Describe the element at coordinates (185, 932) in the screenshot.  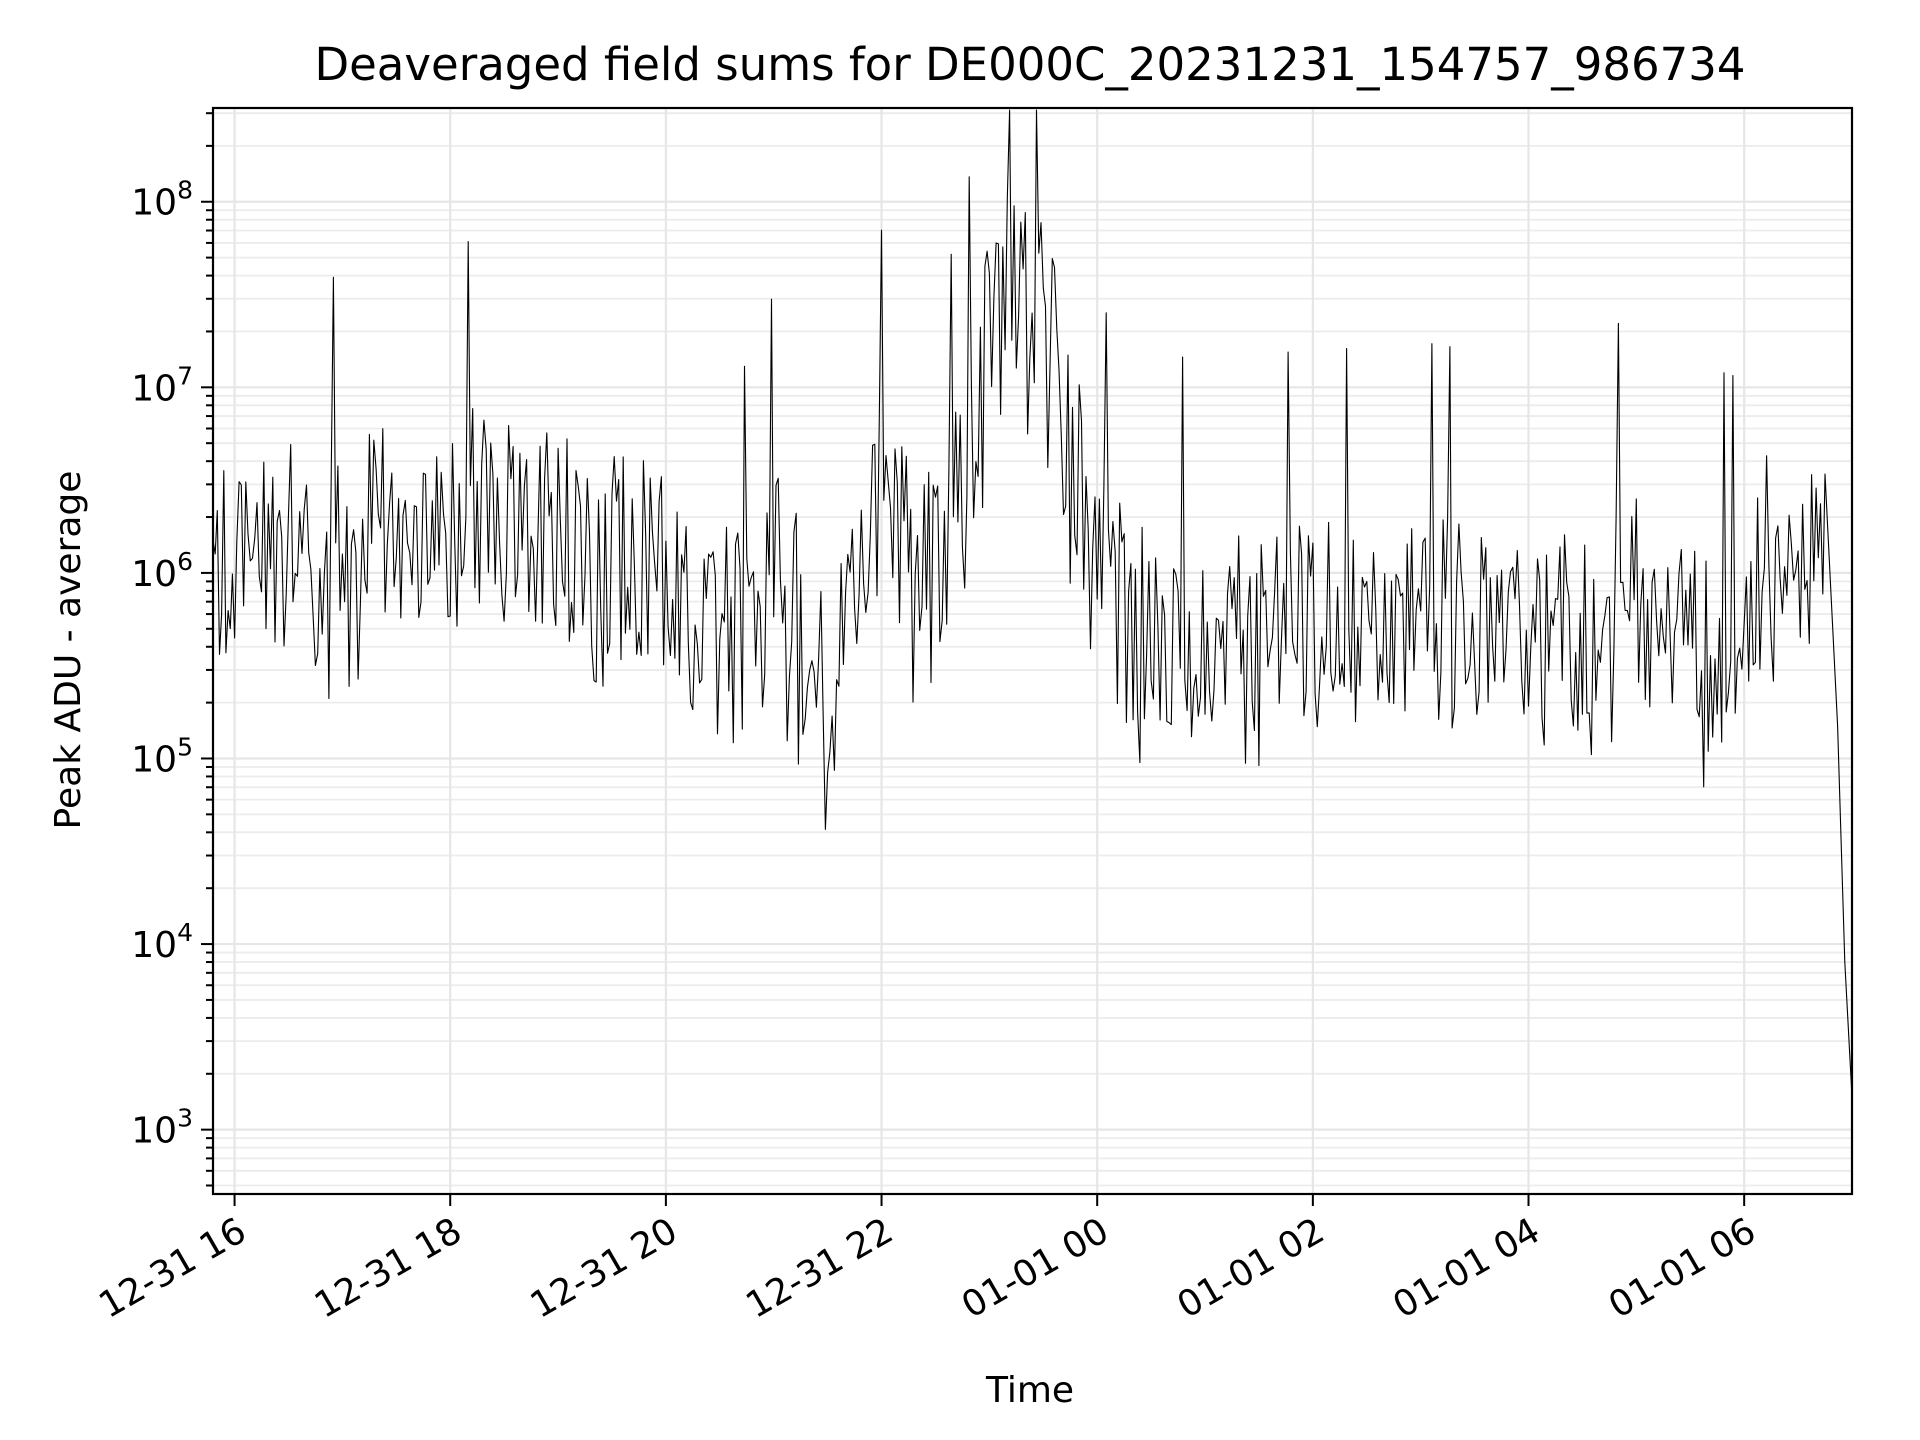
I see `y-tick-label-exponent: 4` at that location.